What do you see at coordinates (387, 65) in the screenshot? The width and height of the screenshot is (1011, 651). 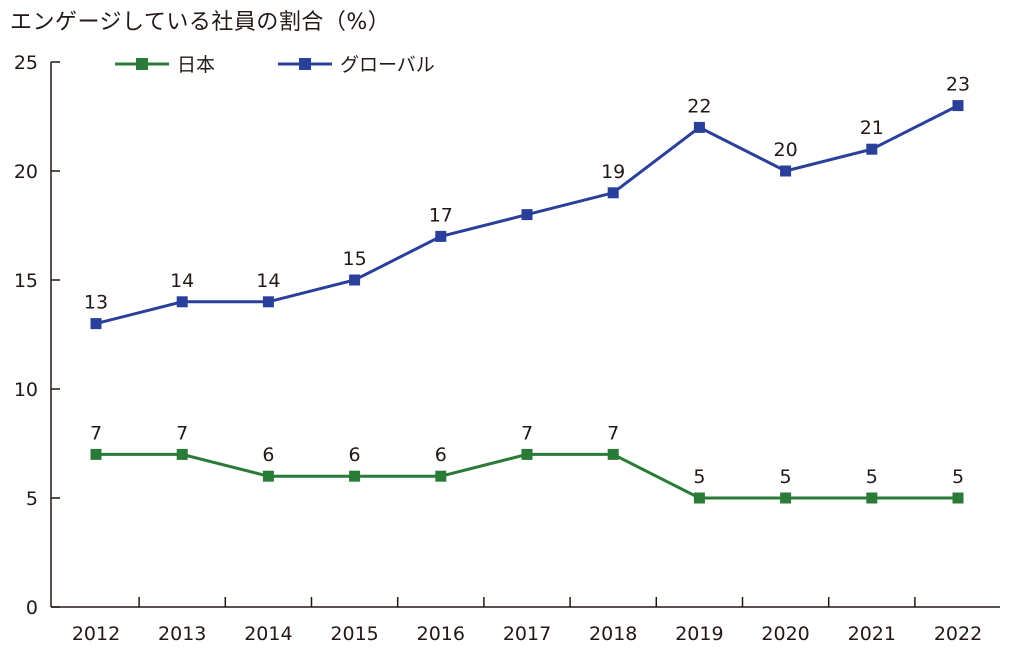 I see `legend-label: グローバル` at bounding box center [387, 65].